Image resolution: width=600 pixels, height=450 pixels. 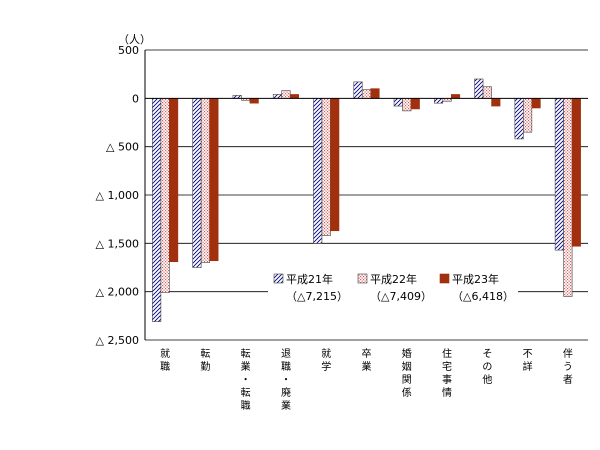 I want to click on category-label: 婚, so click(x=407, y=353).